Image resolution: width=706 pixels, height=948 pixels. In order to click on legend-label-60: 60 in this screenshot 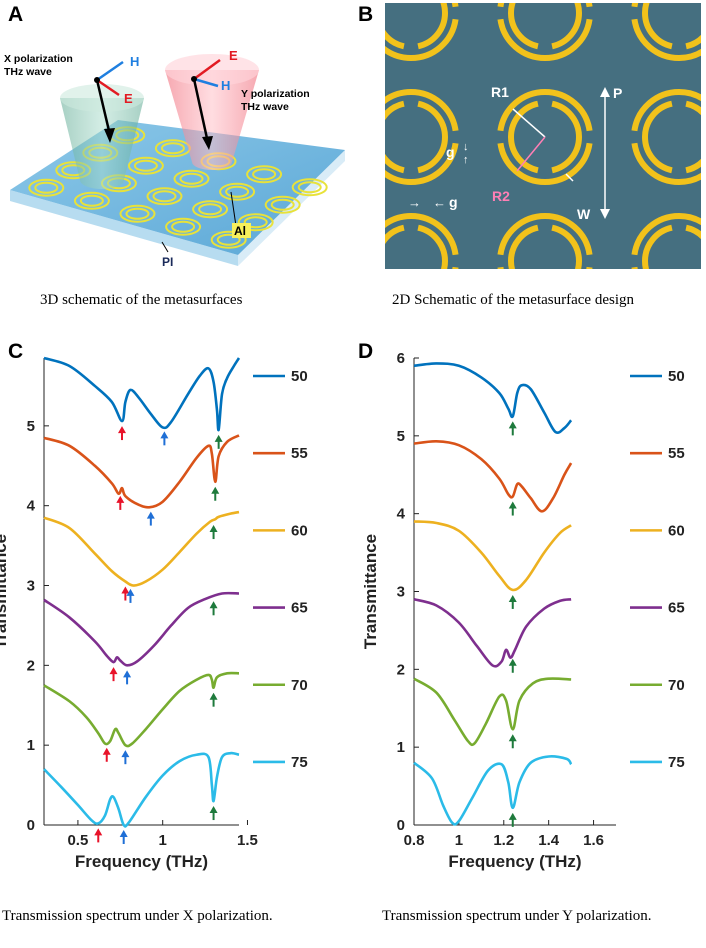, I will do `click(299, 530)`.